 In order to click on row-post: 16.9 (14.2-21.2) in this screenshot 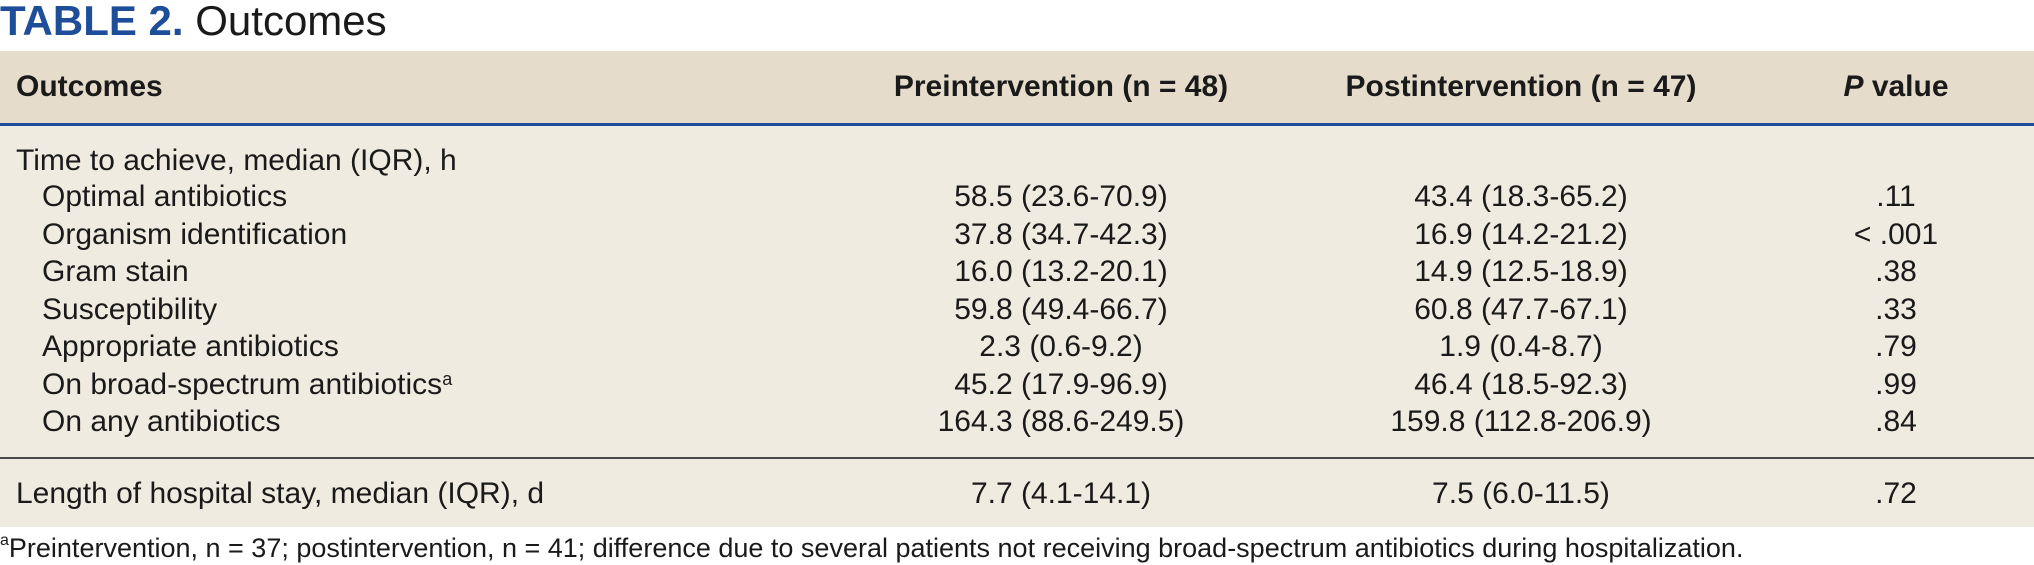, I will do `click(1521, 234)`.